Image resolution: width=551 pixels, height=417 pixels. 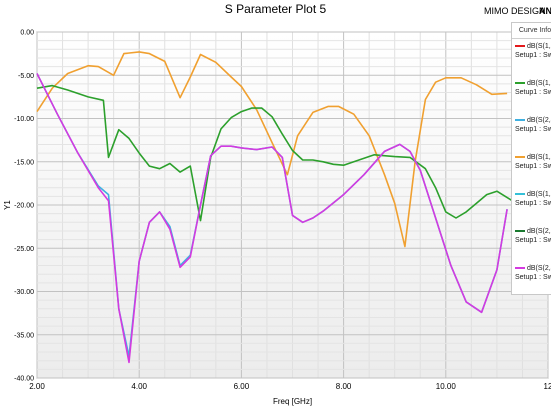 I want to click on legend-item-label: dB(S(1,1)), so click(x=539, y=46).